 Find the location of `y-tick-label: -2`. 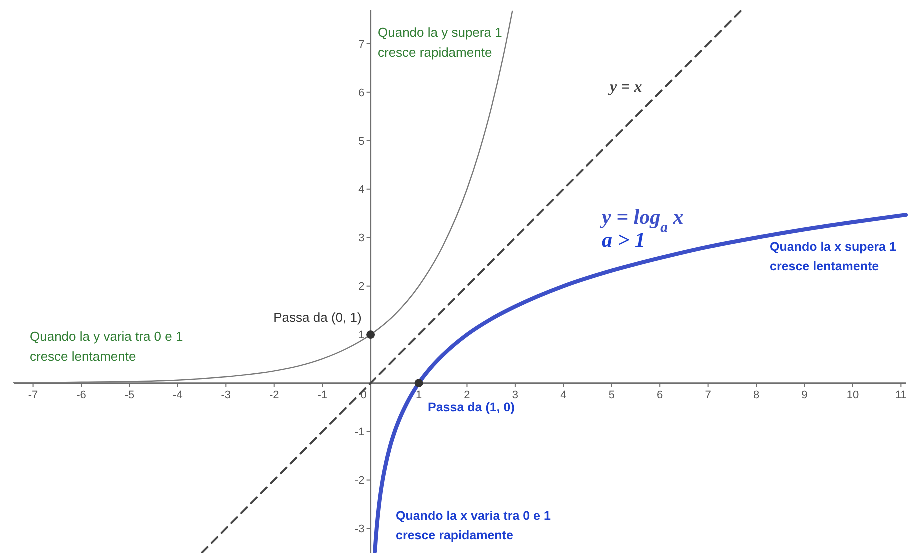

y-tick-label: -2 is located at coordinates (360, 481).